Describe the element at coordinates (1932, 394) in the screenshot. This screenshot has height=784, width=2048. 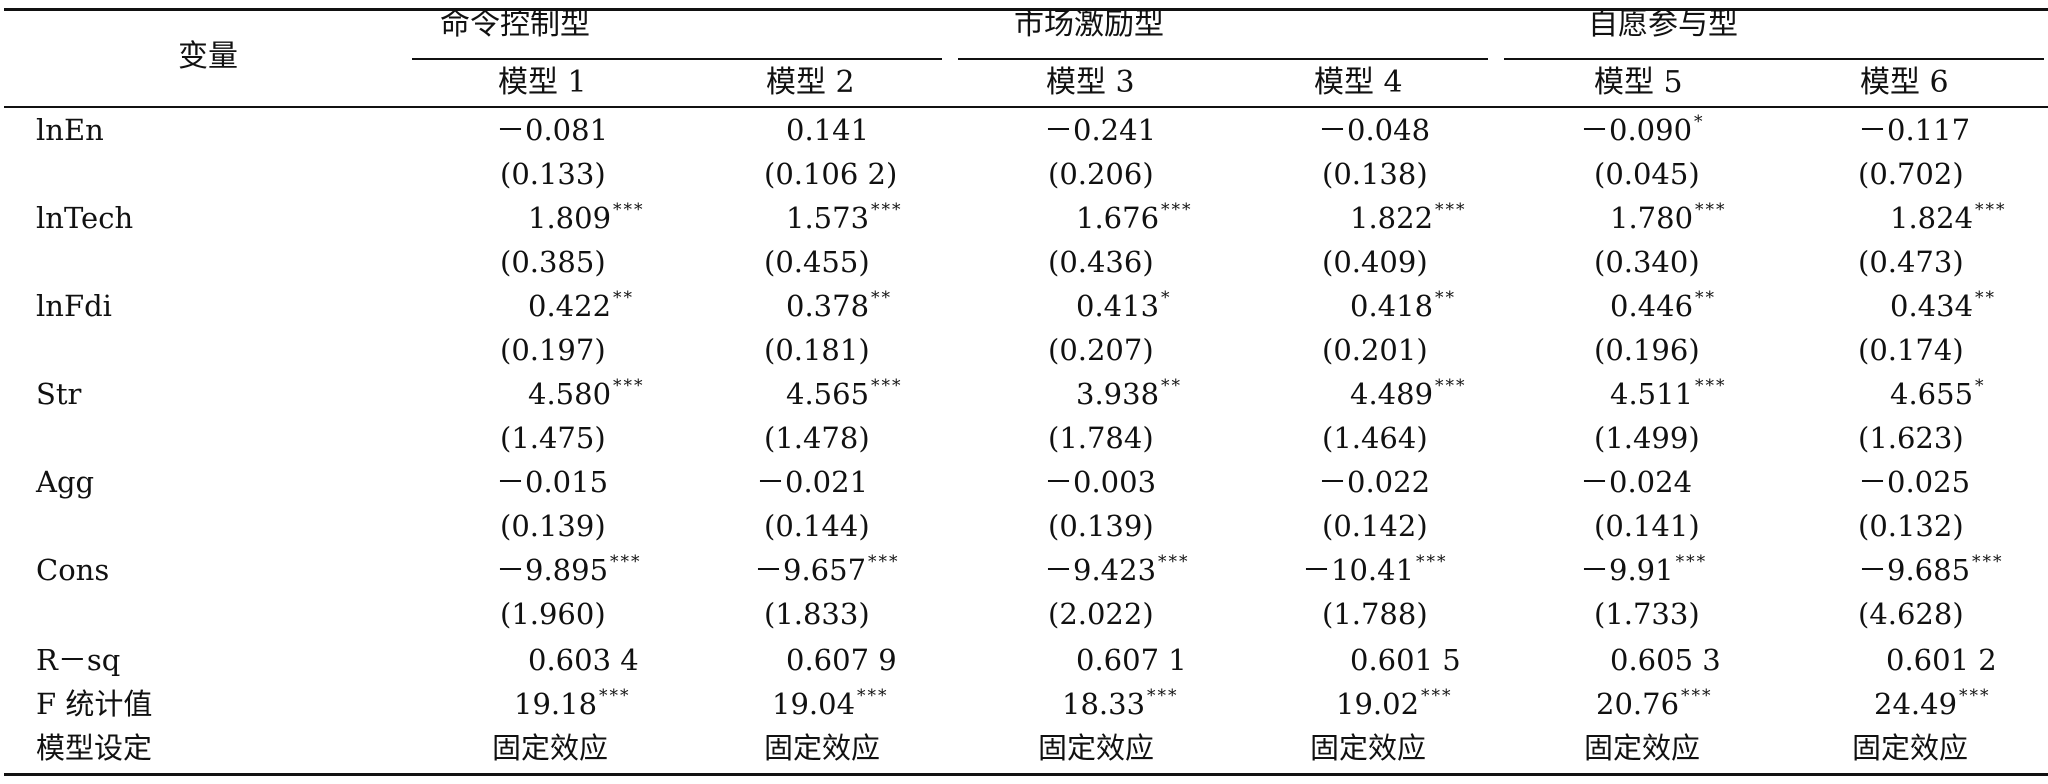
I see `coef-value: 4.655` at that location.